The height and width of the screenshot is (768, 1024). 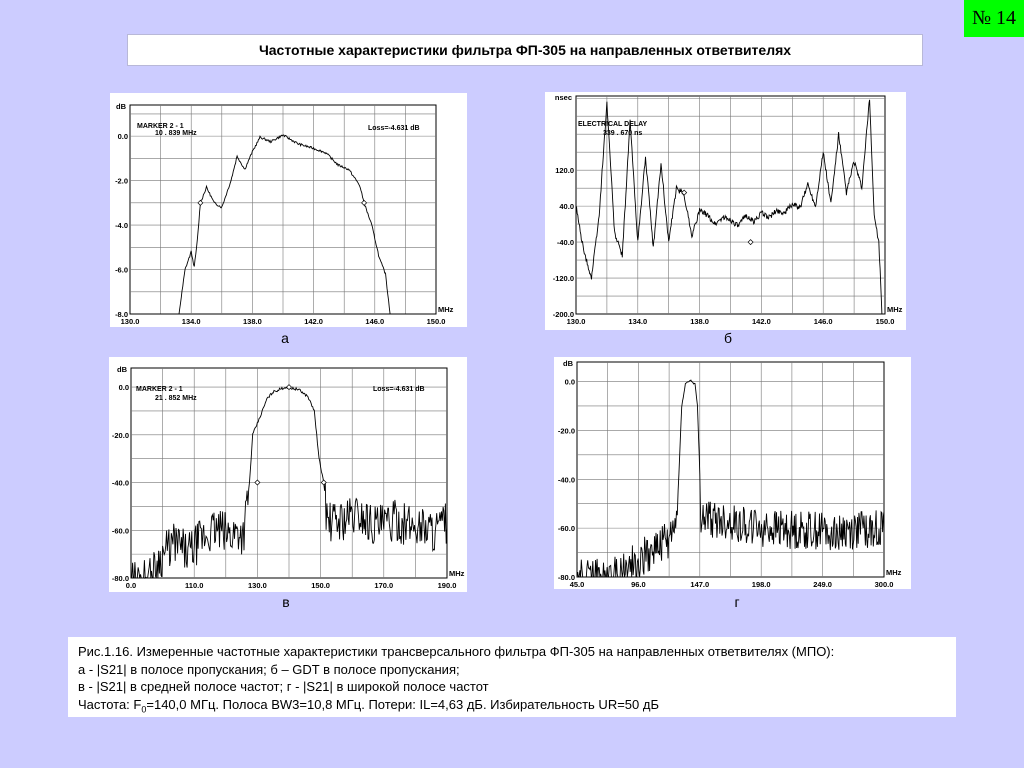 What do you see at coordinates (110, 704) in the screenshot?
I see `caption-line-4-prefix: Частота: F` at bounding box center [110, 704].